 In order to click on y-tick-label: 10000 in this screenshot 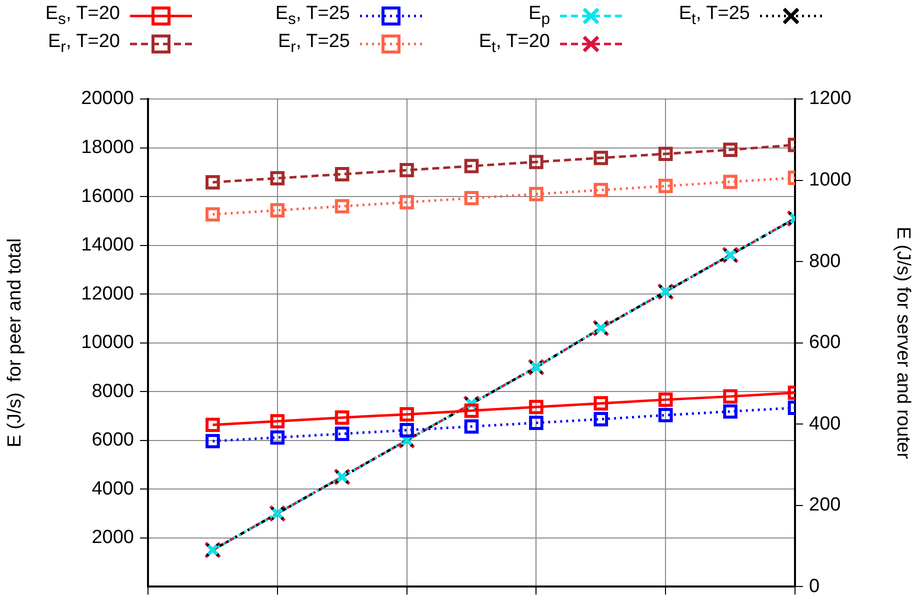, I will do `click(107, 343)`.